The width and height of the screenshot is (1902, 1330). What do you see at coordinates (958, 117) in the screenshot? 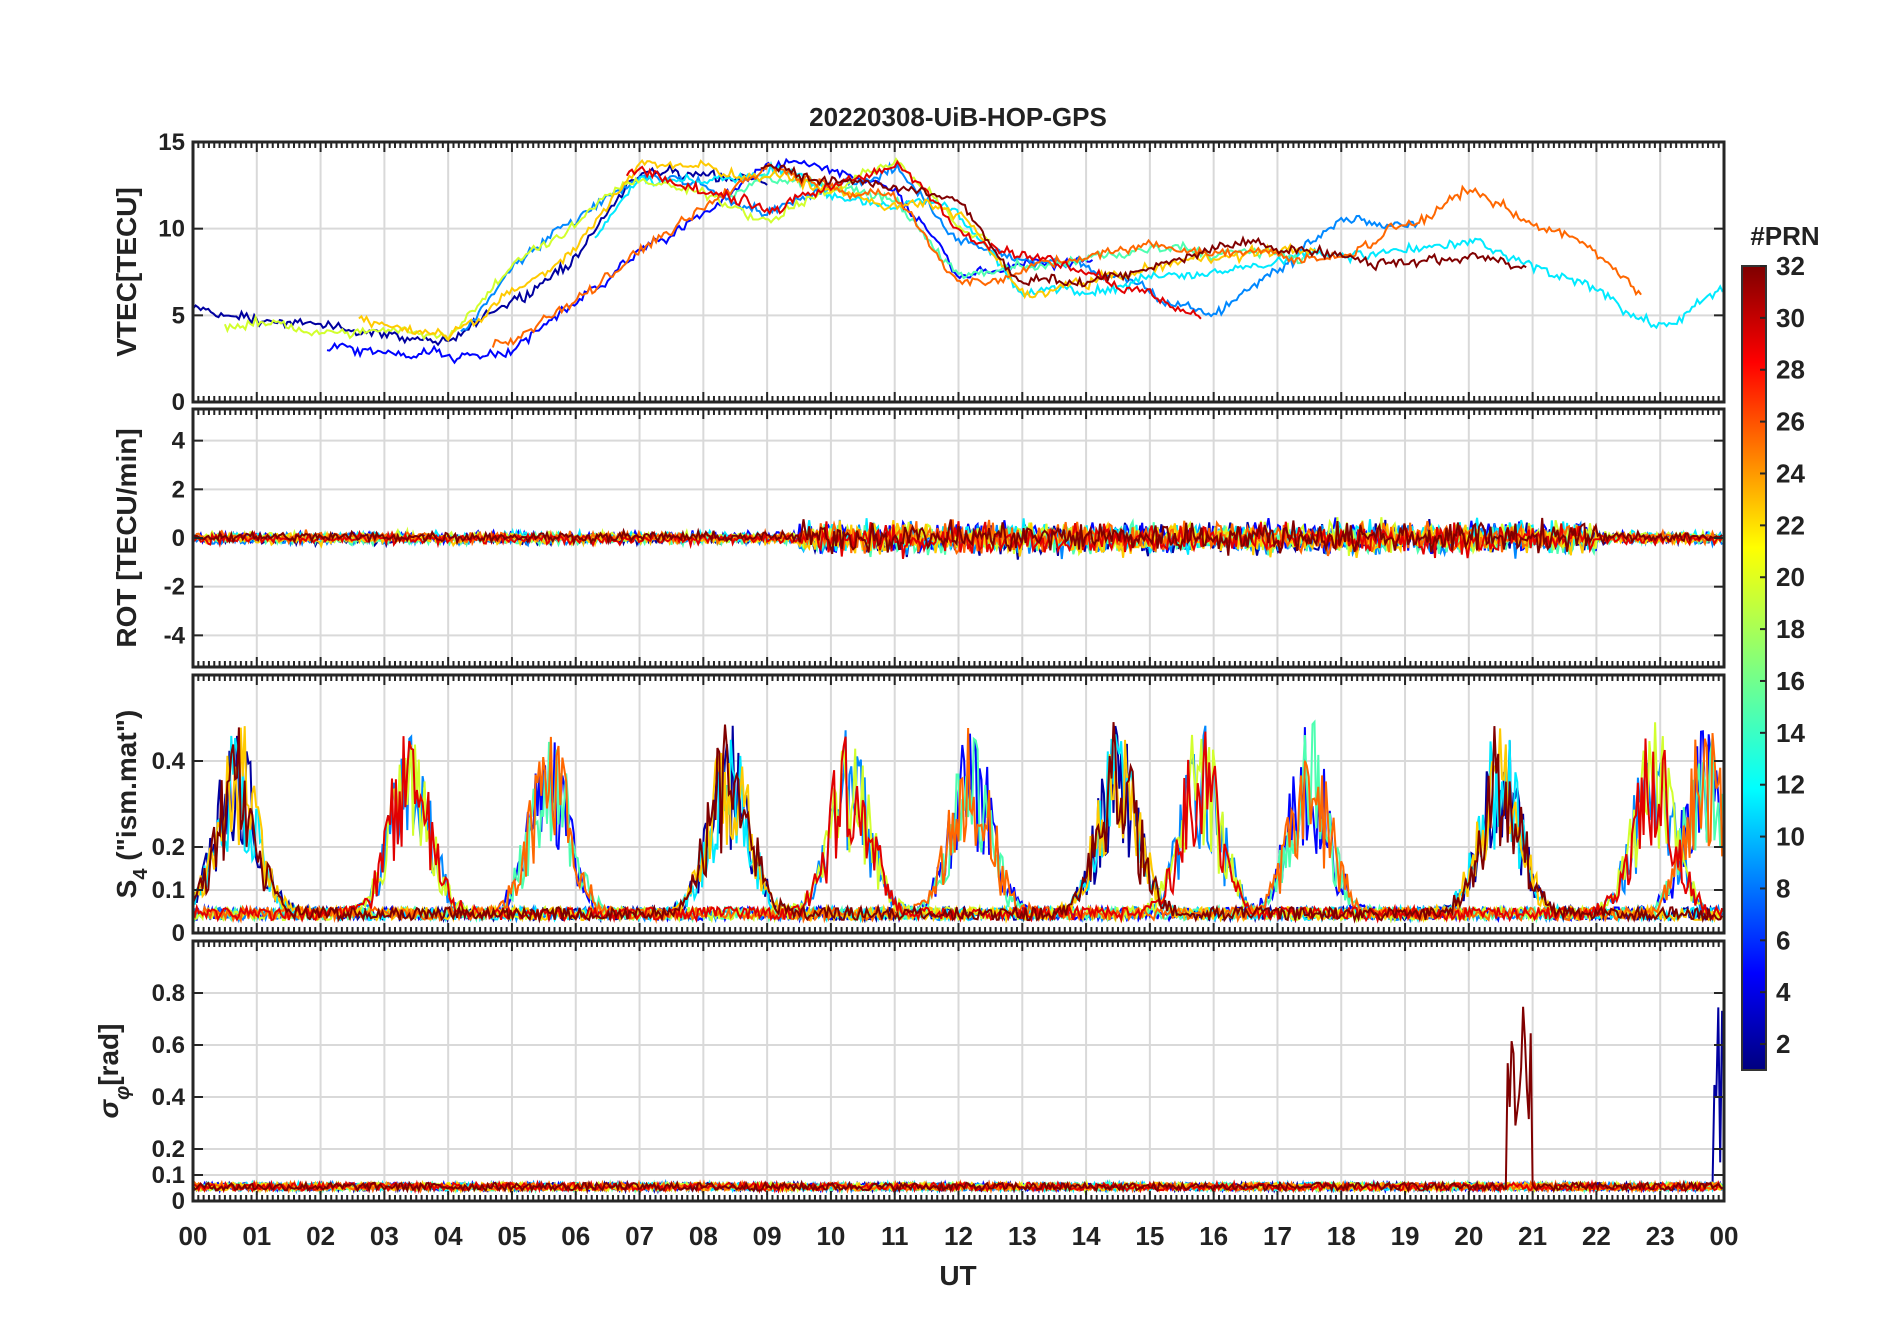
I see `chart-title: 20220308-UiB-HOP-GPS` at bounding box center [958, 117].